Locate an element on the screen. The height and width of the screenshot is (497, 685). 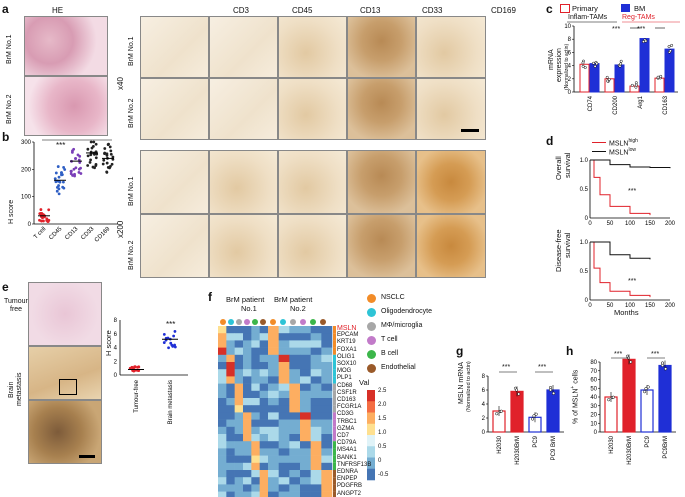
f-patient1-1: BrM patient is located at coordinates (245, 299).